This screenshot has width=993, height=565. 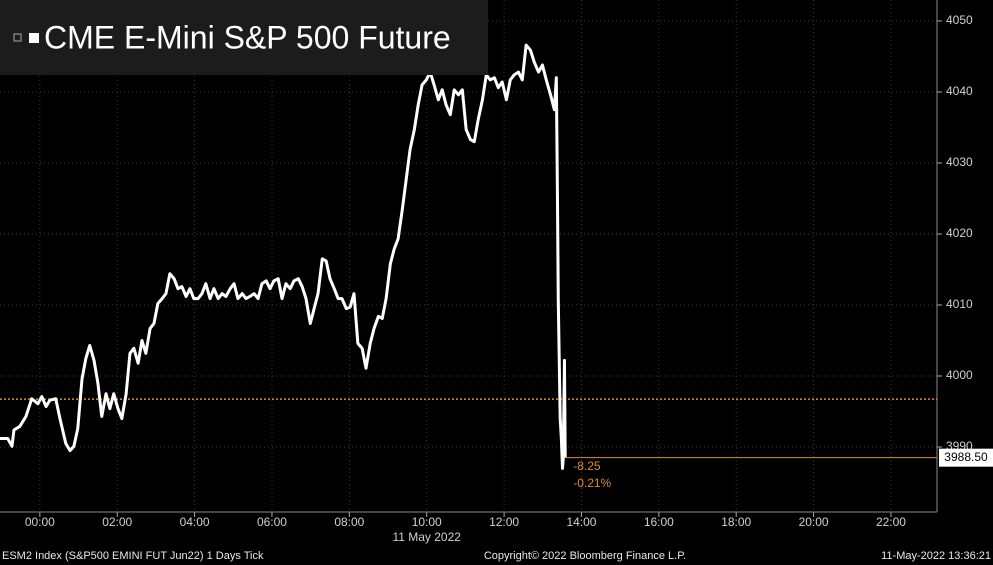 I want to click on x-tick-label: 00:00, so click(x=40, y=522).